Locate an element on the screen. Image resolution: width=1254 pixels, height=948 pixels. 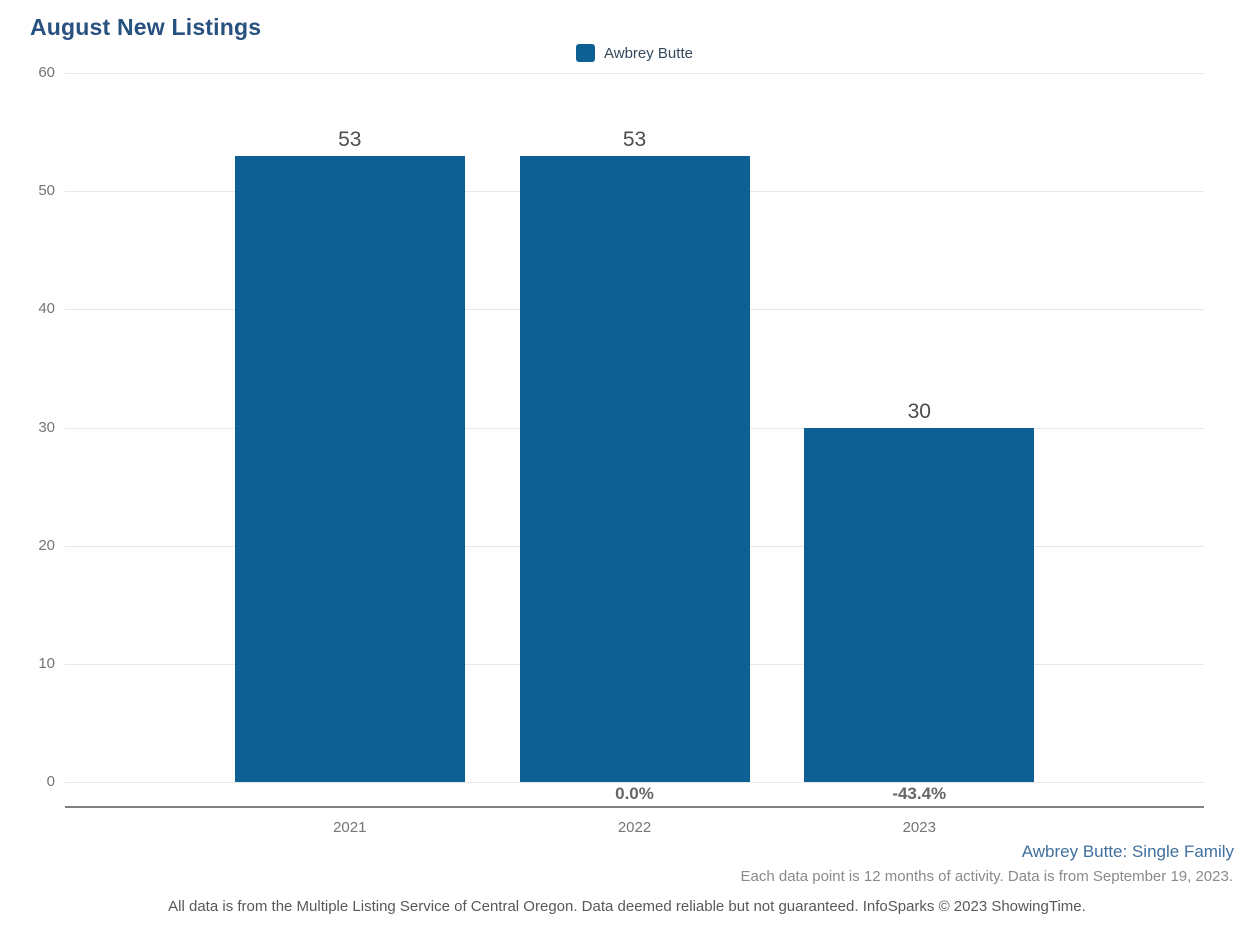
legend-swatch-icon is located at coordinates (586, 53).